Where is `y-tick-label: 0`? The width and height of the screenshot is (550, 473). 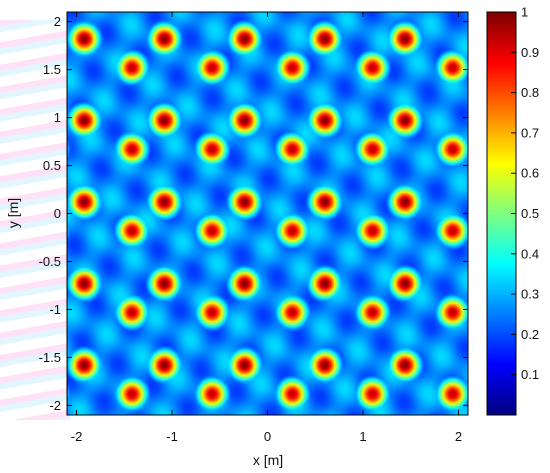
y-tick-label: 0 is located at coordinates (57, 213).